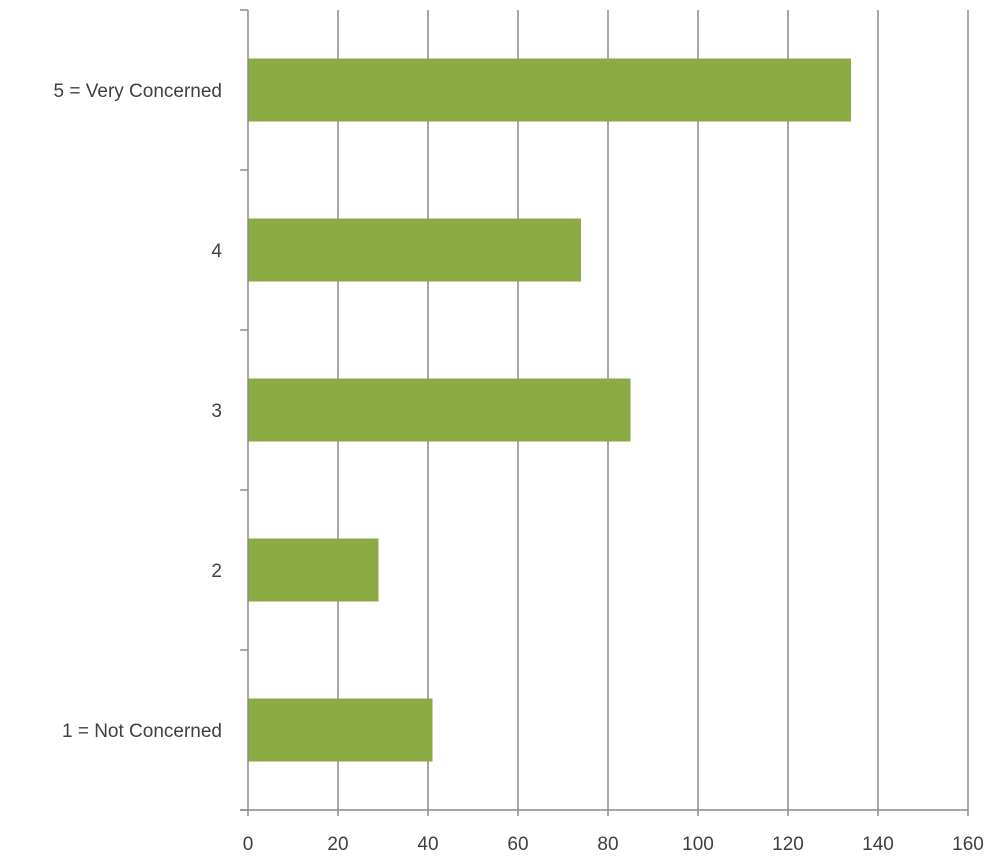 The height and width of the screenshot is (861, 992). What do you see at coordinates (427, 844) in the screenshot?
I see `x-tick-label: 40` at bounding box center [427, 844].